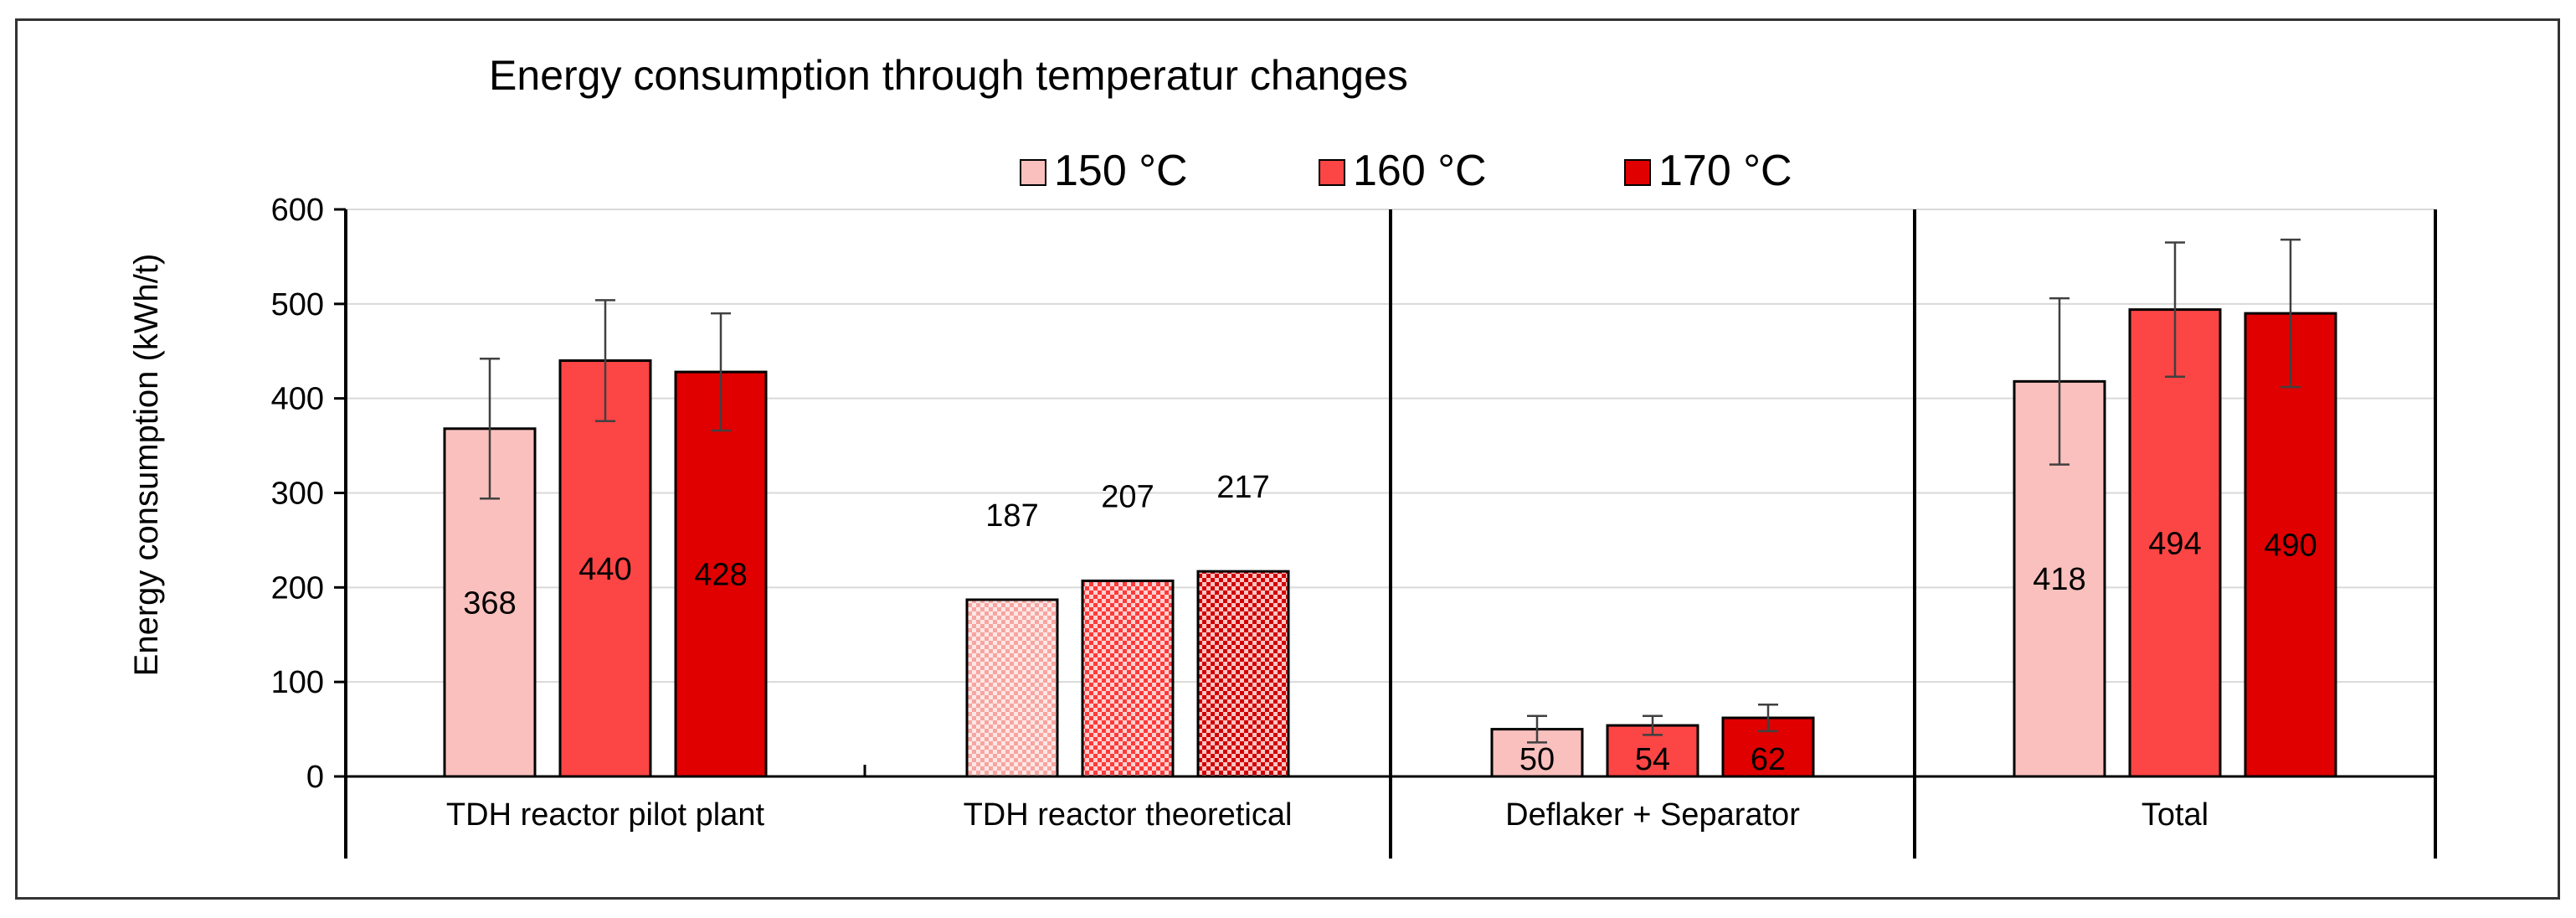 The width and height of the screenshot is (2576, 918). Describe the element at coordinates (1121, 171) in the screenshot. I see `legend-label-0: 150 °C` at that location.